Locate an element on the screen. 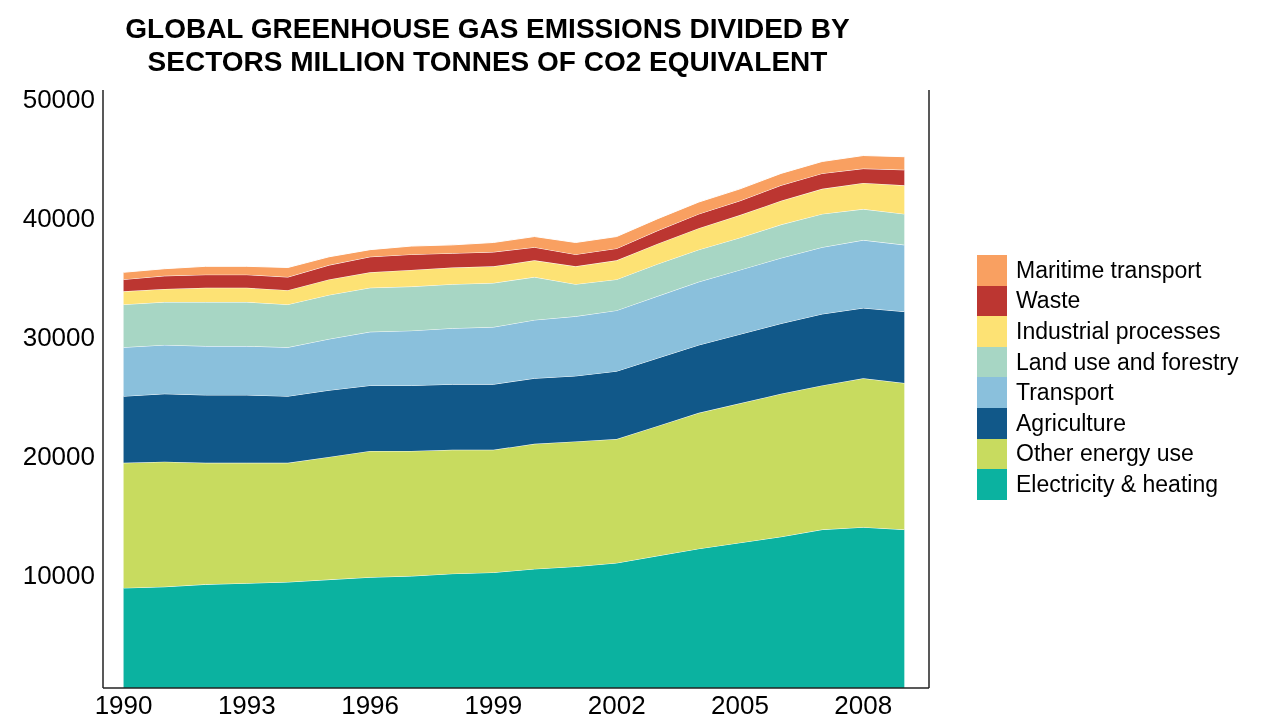  y-tick-label: 40000 is located at coordinates (58, 217).